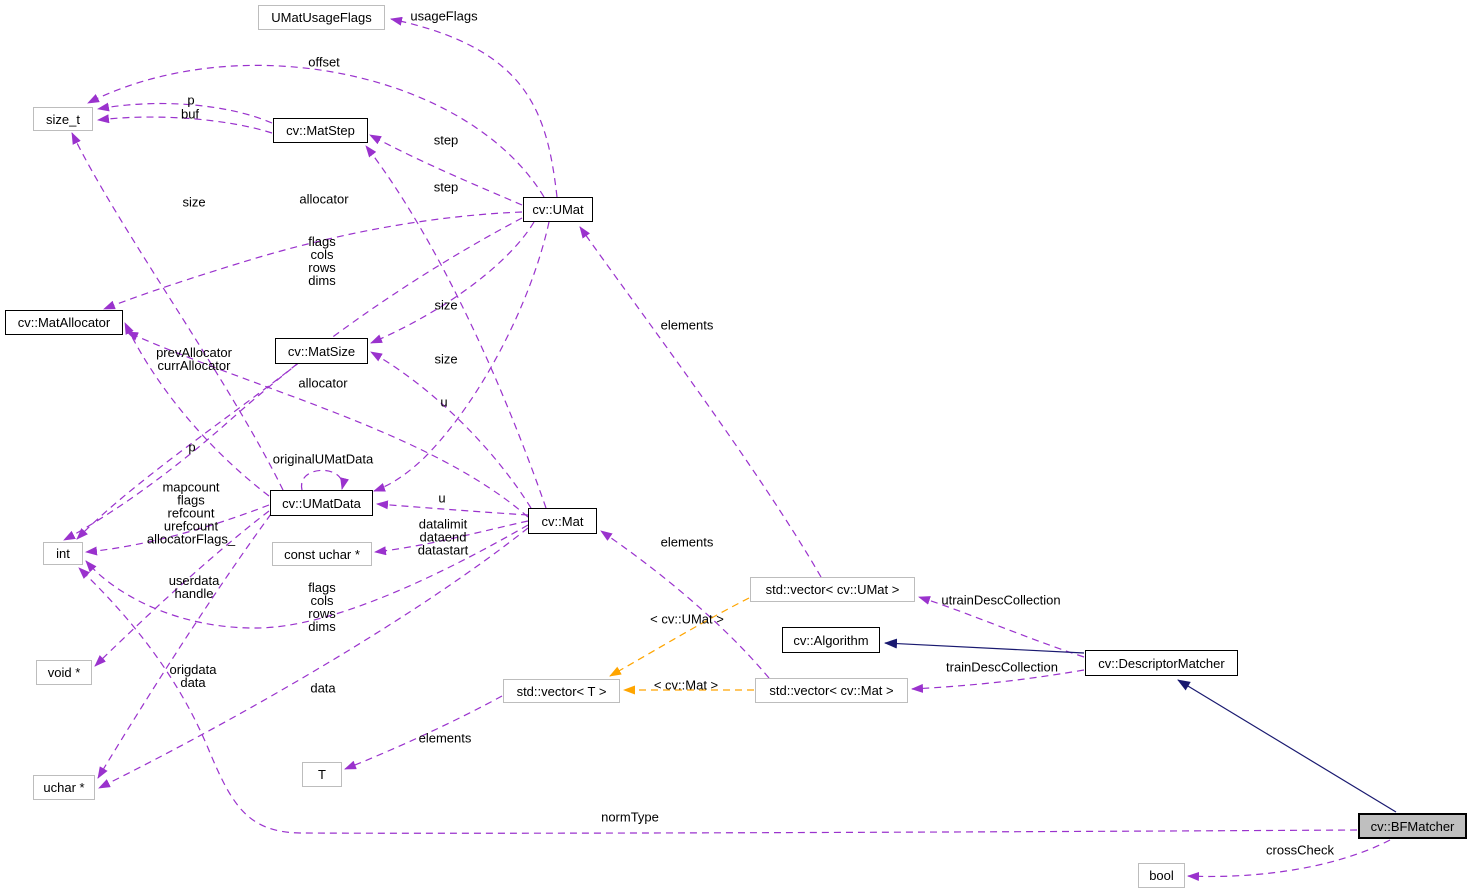 The image size is (1473, 895). I want to click on edge-label-u-umat: u, so click(444, 402).